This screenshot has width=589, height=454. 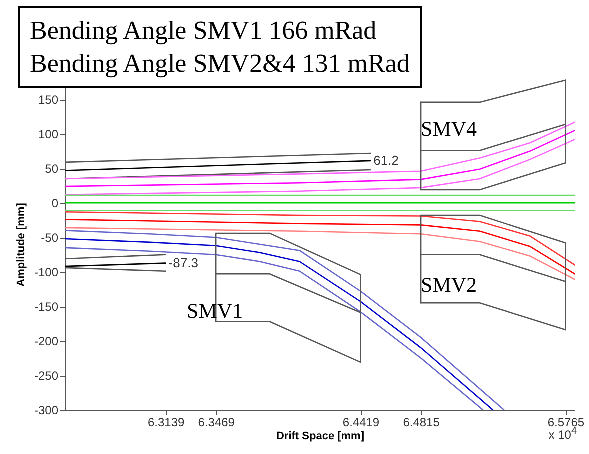 What do you see at coordinates (46, 411) in the screenshot?
I see `y-tick-label: -300` at bounding box center [46, 411].